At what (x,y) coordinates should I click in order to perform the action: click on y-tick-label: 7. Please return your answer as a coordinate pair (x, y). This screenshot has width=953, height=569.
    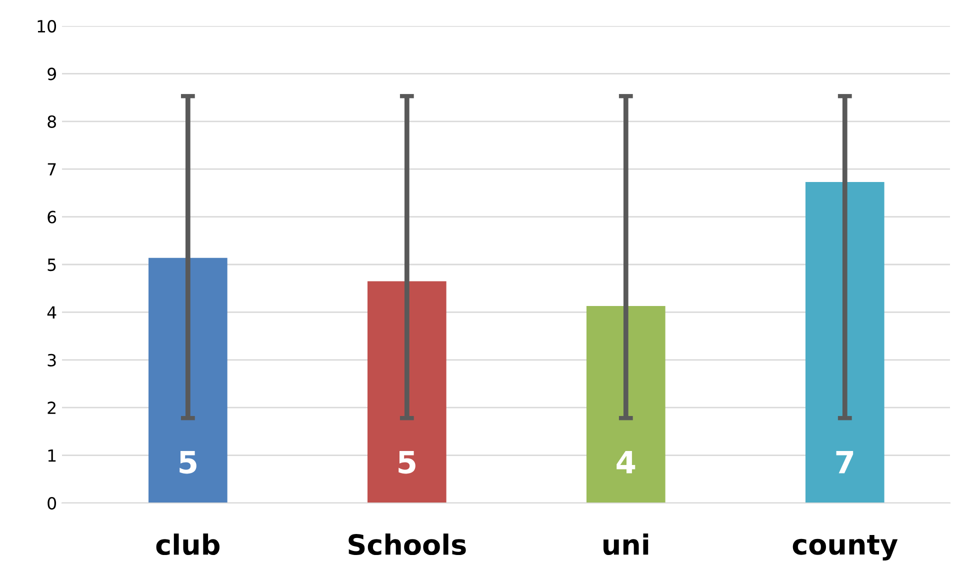
    Looking at the image, I should click on (52, 169).